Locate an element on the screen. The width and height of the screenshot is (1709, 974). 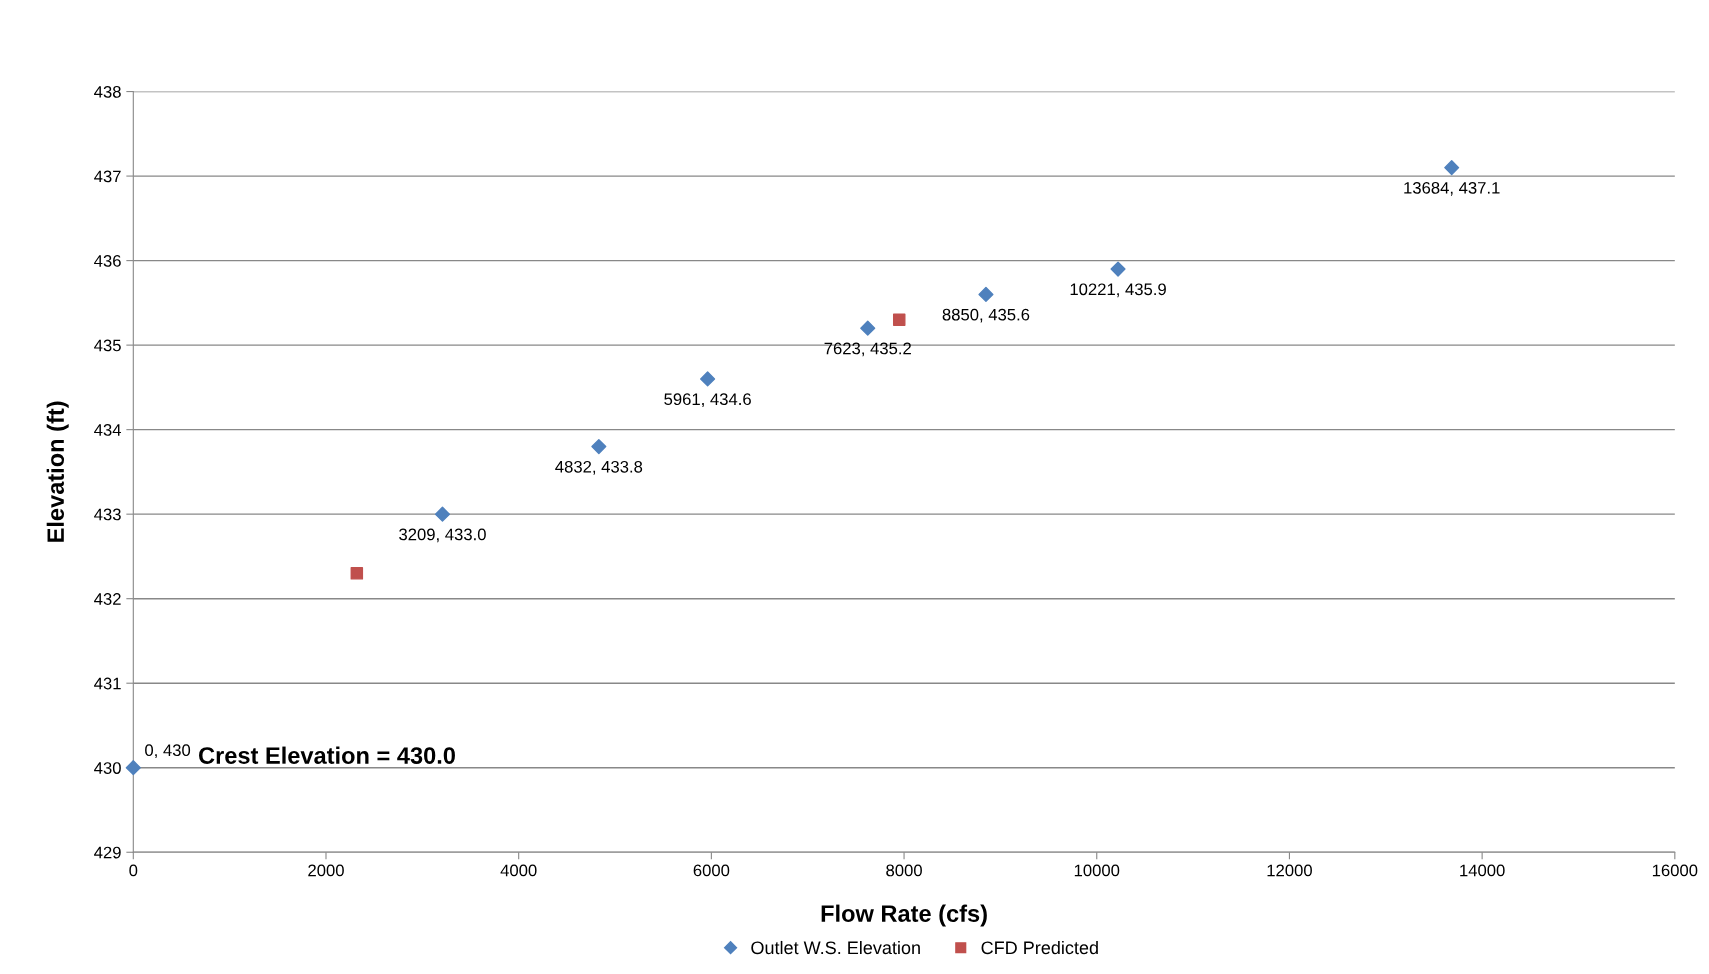
x-tick-label: 4000 is located at coordinates (518, 870).